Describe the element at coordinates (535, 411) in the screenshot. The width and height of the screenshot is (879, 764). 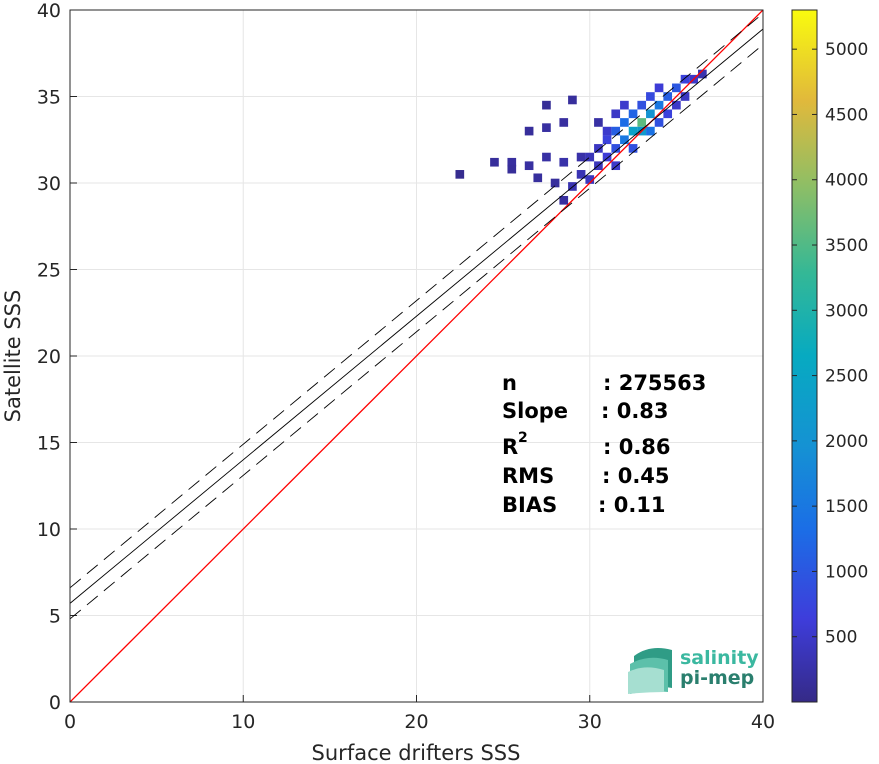
I see `stat-slope-label: Slope` at that location.